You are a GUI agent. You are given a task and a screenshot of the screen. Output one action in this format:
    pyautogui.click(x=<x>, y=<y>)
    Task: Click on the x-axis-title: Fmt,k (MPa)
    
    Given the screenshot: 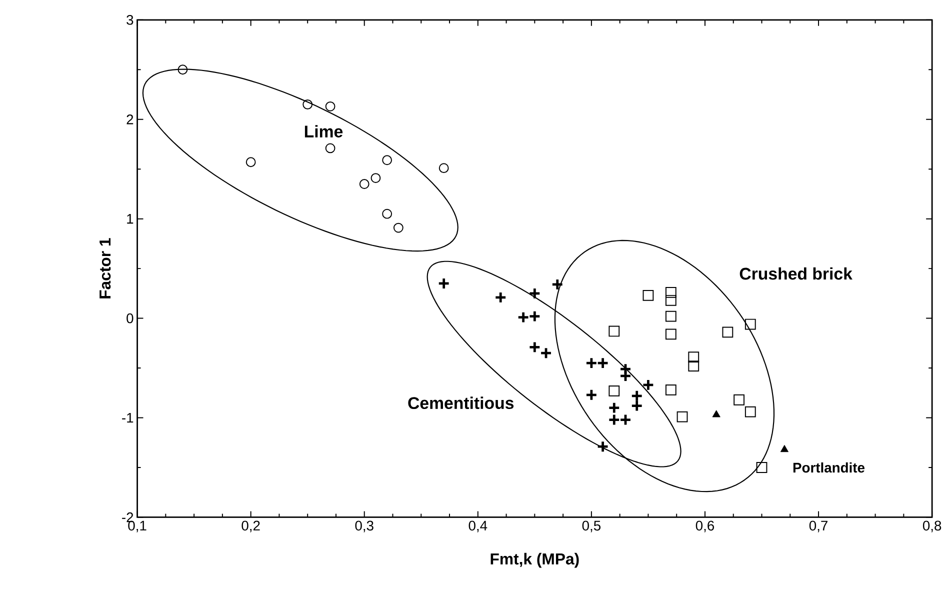 What is the action you would take?
    pyautogui.click(x=534, y=560)
    